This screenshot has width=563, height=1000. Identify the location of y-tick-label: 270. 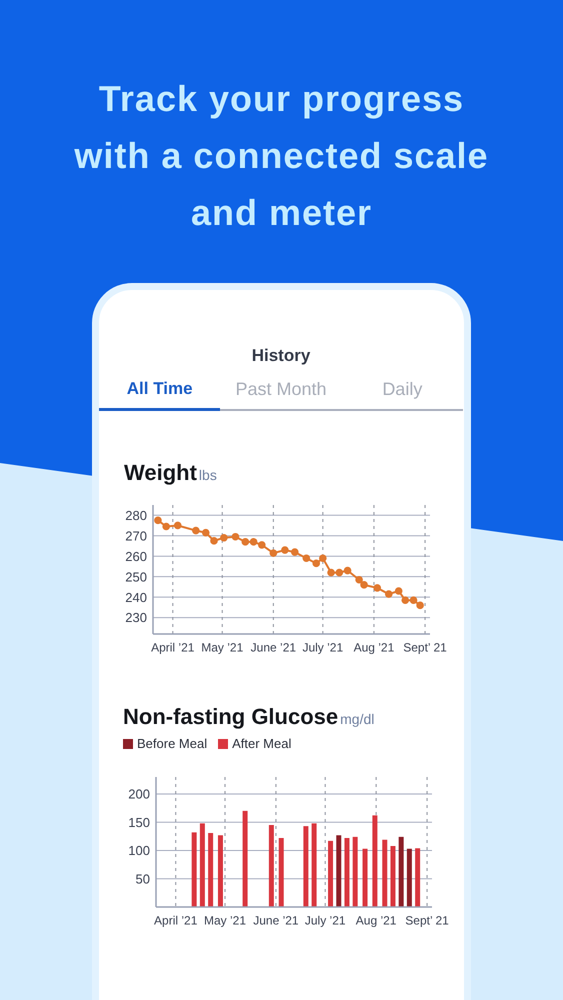
(136, 536).